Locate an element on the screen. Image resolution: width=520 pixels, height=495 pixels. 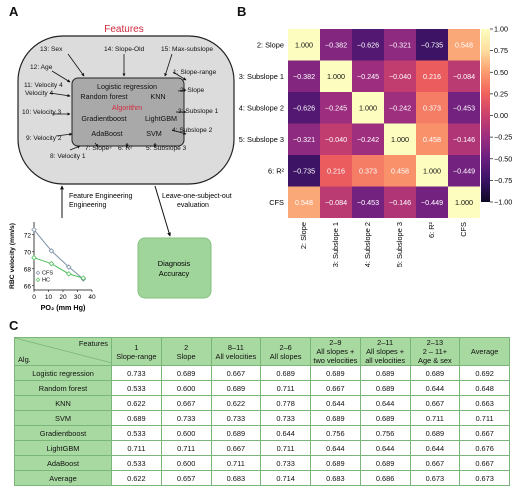
heatmap-value-label: 1.000 is located at coordinates (336, 76).